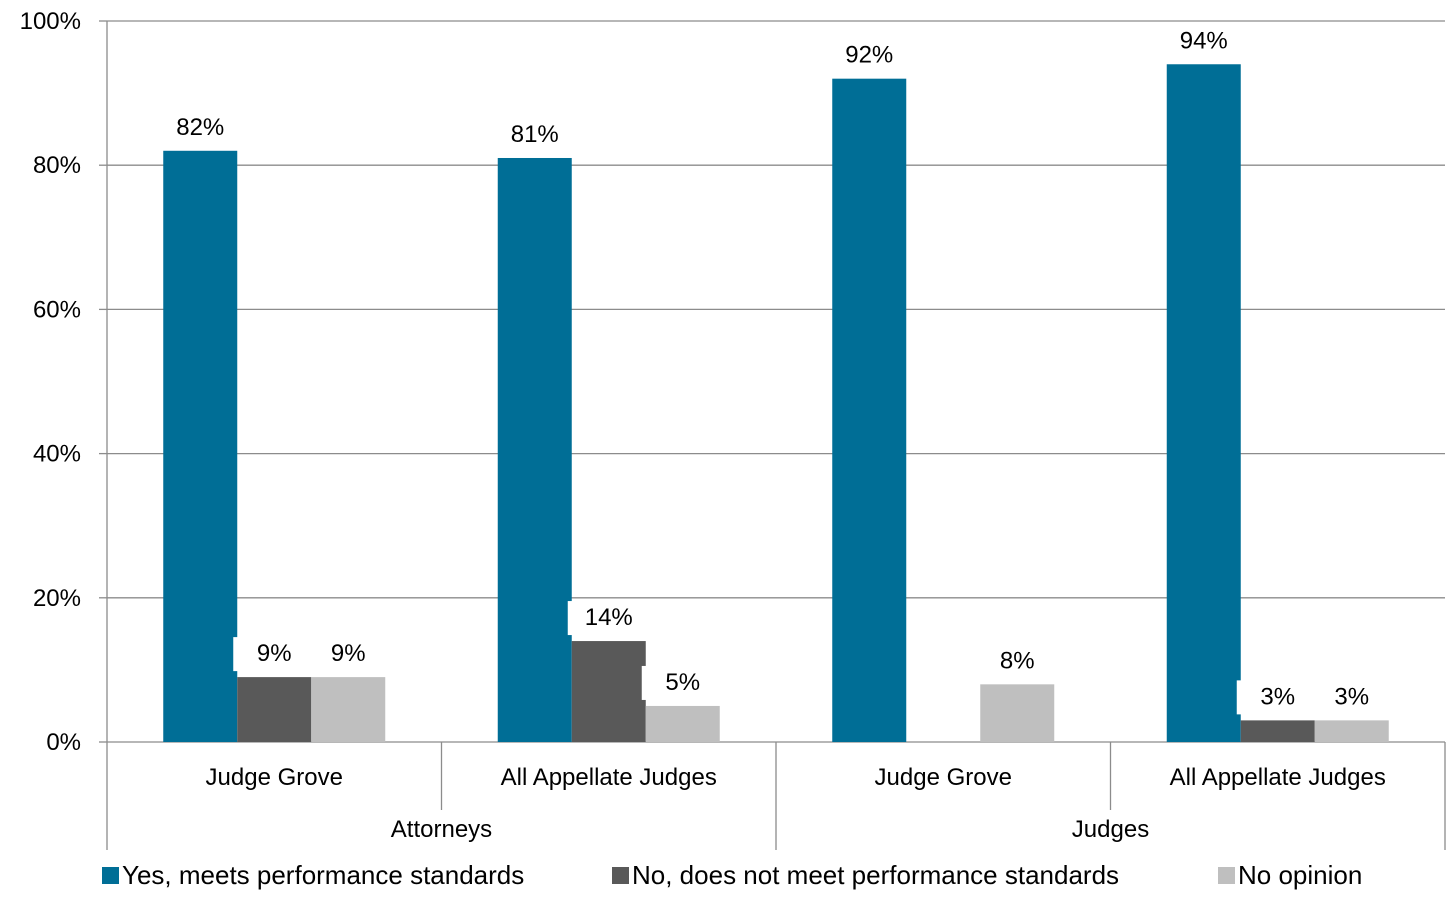 The image size is (1453, 908). What do you see at coordinates (323, 875) in the screenshot?
I see `legend-label: Yes, meets performance standards` at bounding box center [323, 875].